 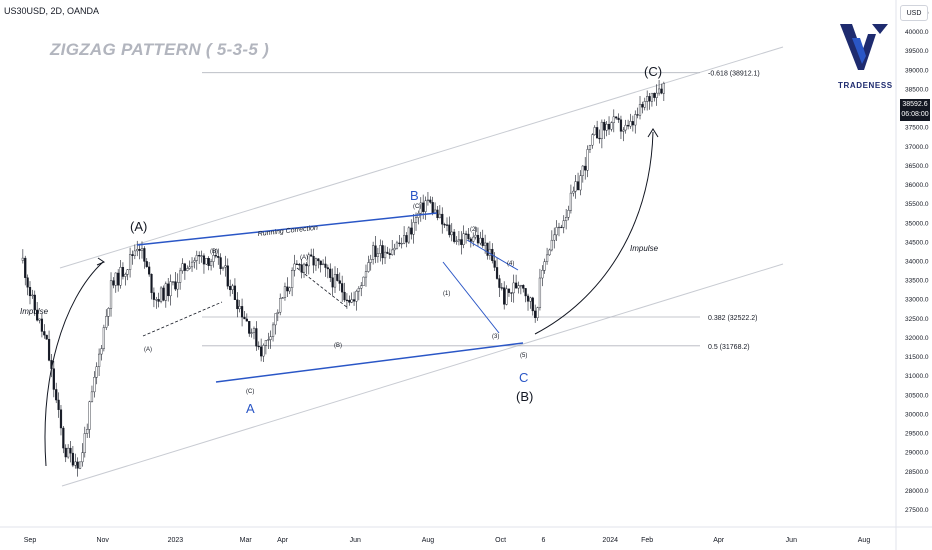 What do you see at coordinates (917, 204) in the screenshot?
I see `y-tick-label: 35500.0` at bounding box center [917, 204].